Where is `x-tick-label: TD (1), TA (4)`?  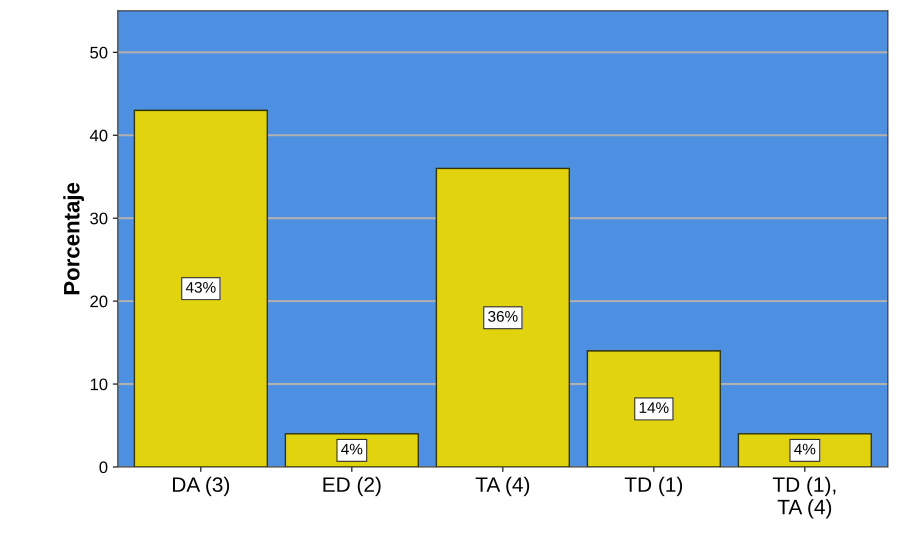
x-tick-label: TD (1), TA (4) is located at coordinates (804, 497).